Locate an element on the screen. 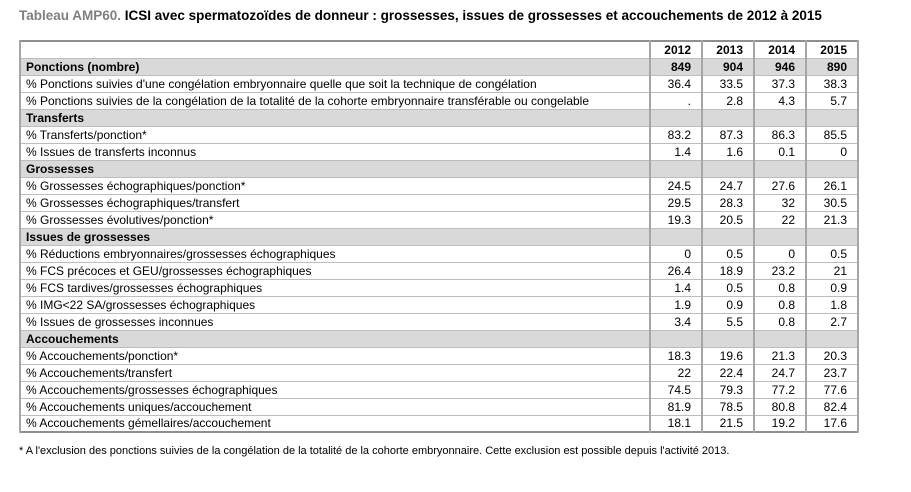 Image resolution: width=911 pixels, height=492 pixels. row-value: 74.5 is located at coordinates (676, 389).